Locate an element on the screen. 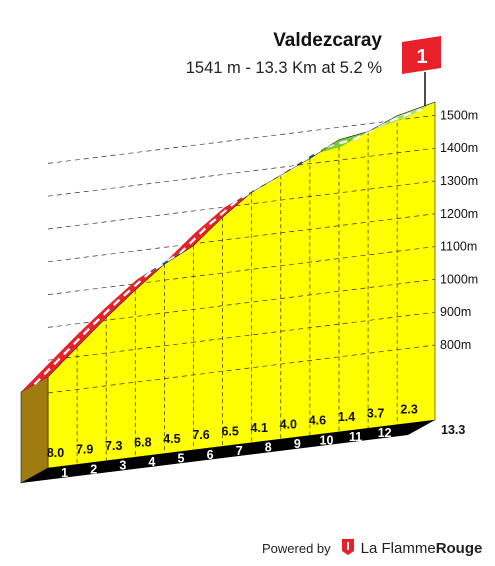 The width and height of the screenshot is (495, 566). km-tick-label: 10 is located at coordinates (327, 440).